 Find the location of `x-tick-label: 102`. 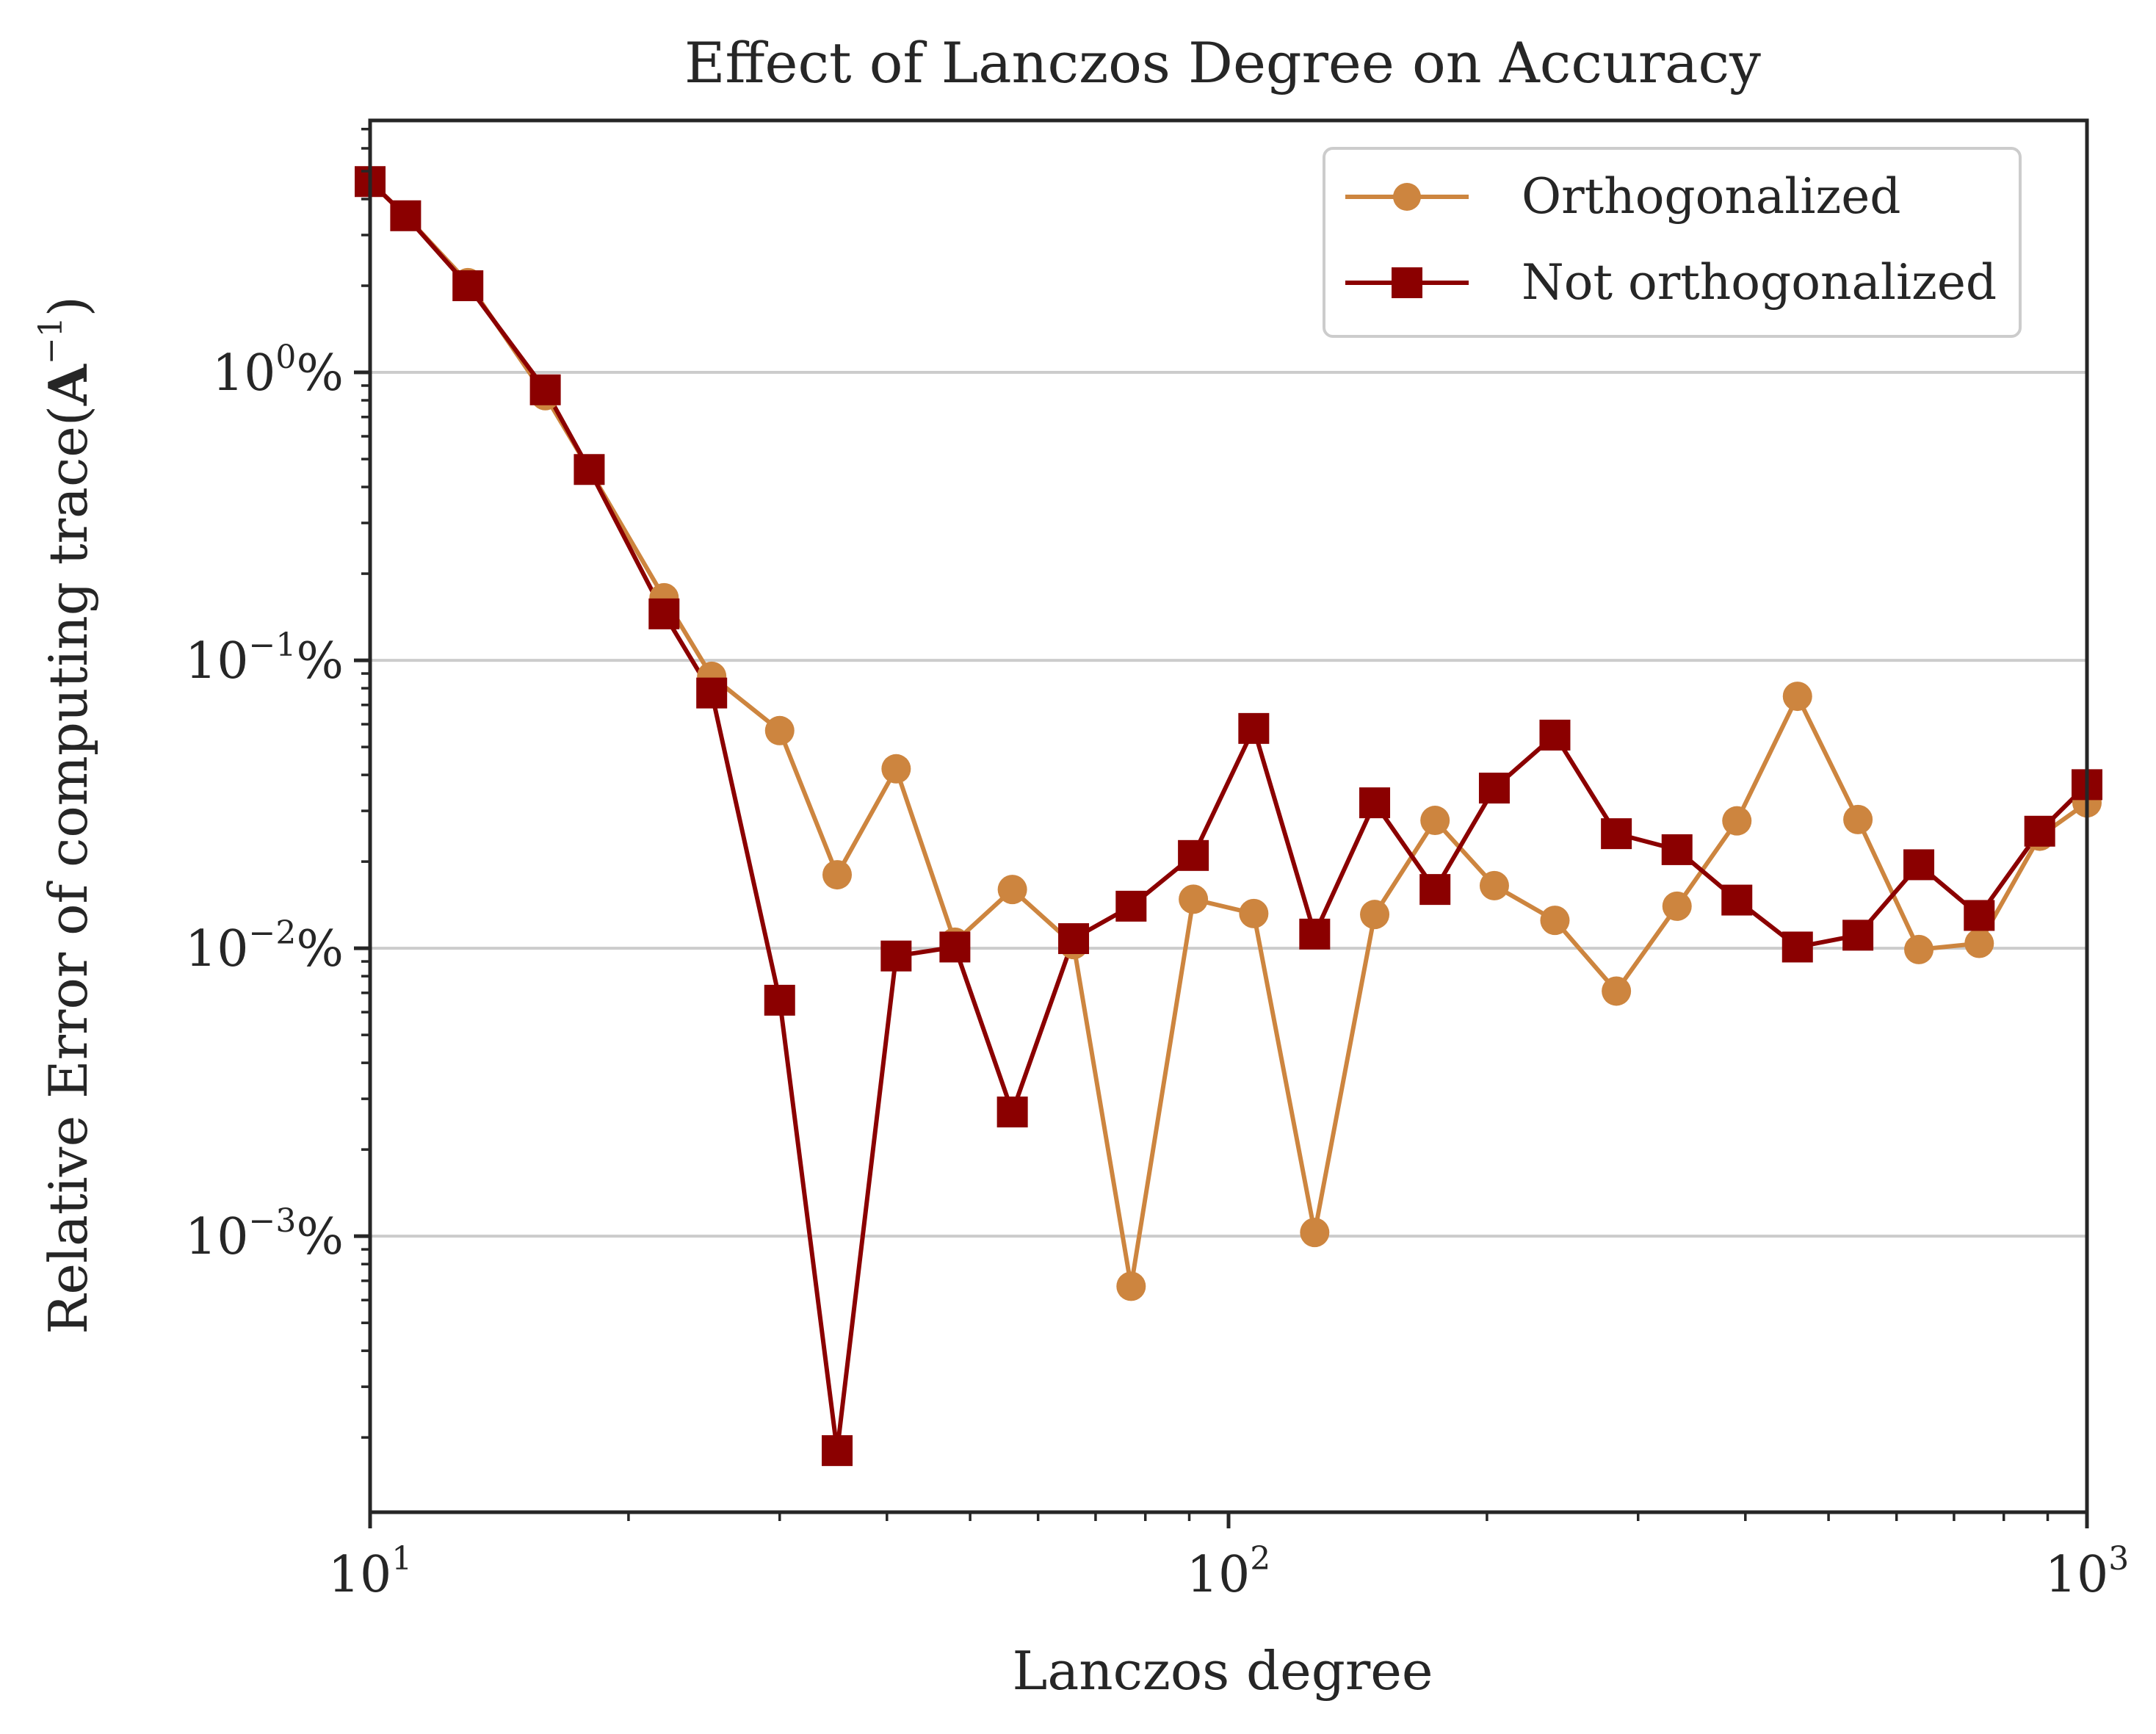

x-tick-label: 102 is located at coordinates (1229, 1572).